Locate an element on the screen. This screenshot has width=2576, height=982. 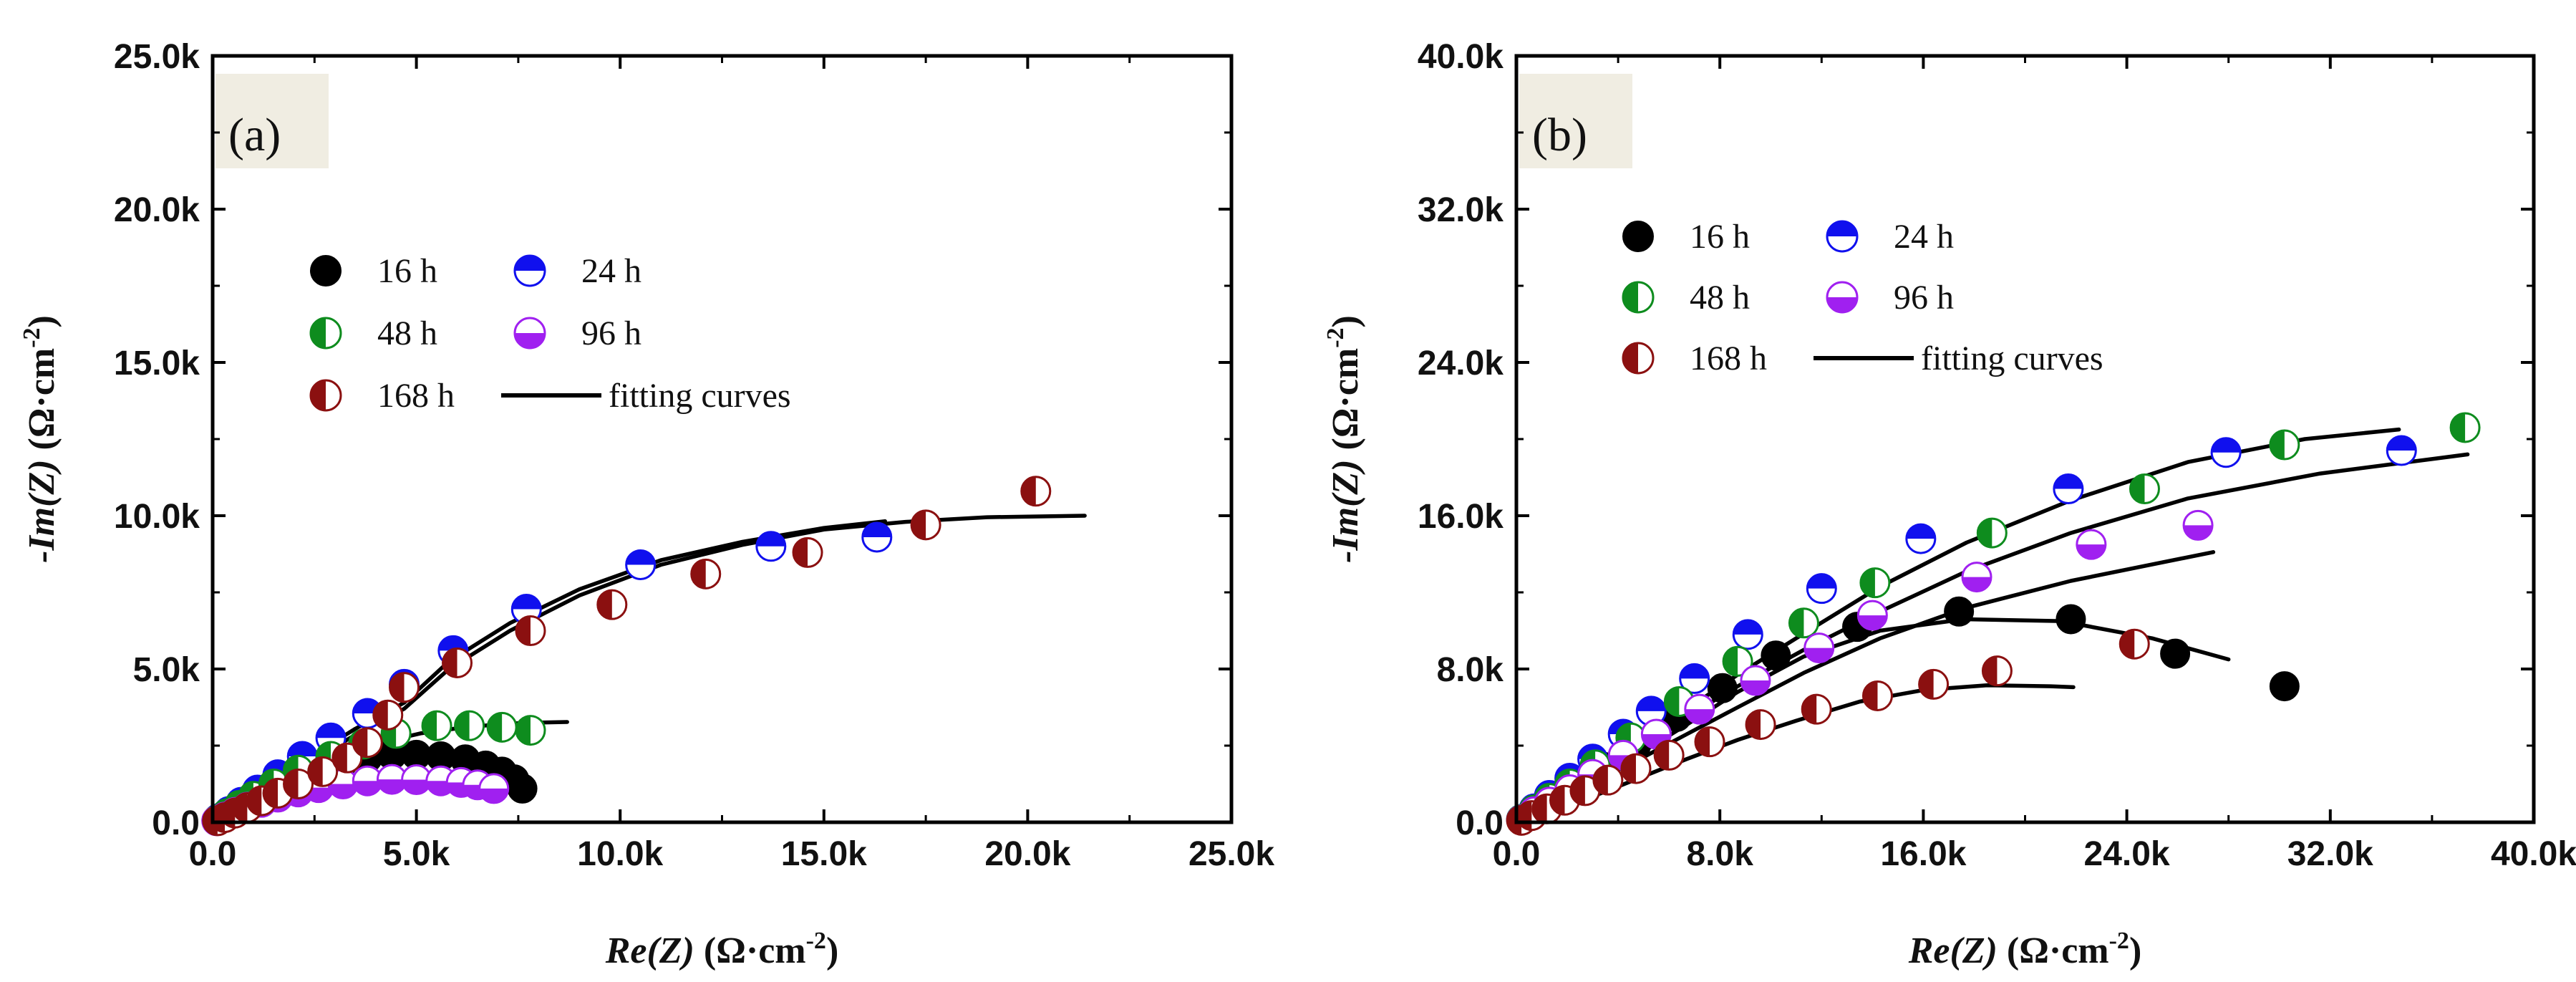
y-tick-label: 8.0k is located at coordinates (1471, 670).